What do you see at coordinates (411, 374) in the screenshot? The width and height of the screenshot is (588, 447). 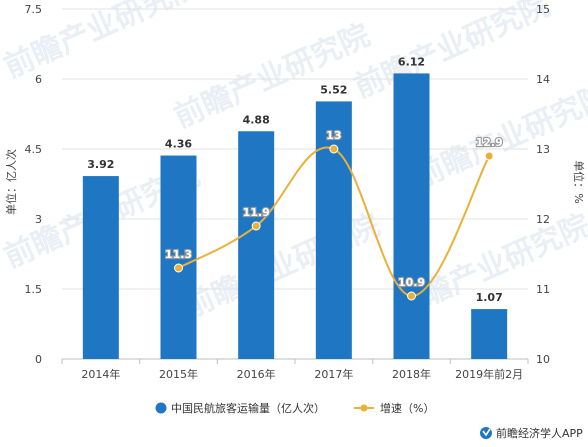 I see `x-tick-label: 2018年` at bounding box center [411, 374].